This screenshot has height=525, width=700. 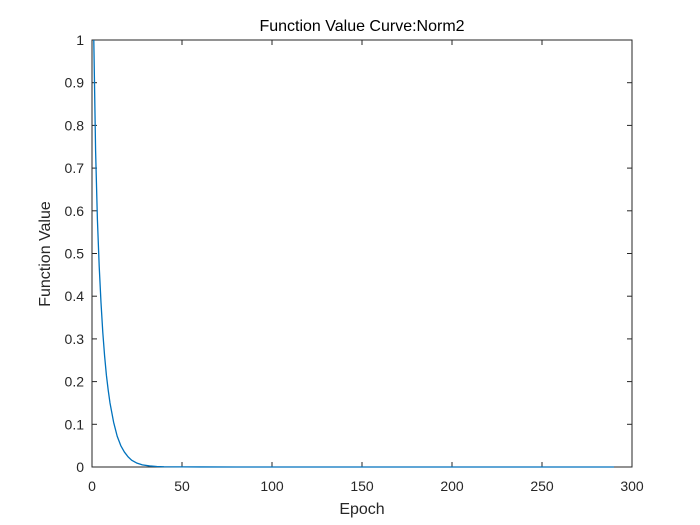 I want to click on y-tick-label: 0.3, so click(x=75, y=339).